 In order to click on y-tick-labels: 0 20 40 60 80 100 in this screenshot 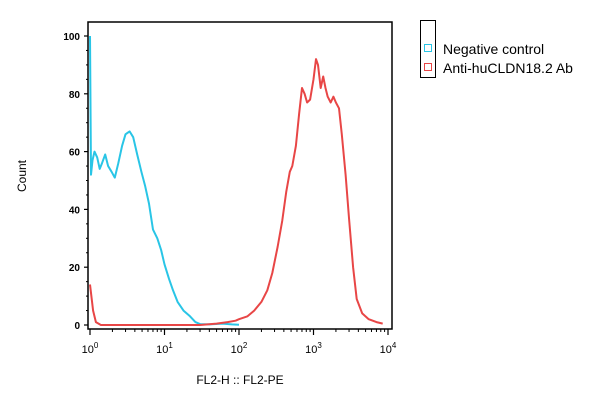, I will do `click(71, 182)`.